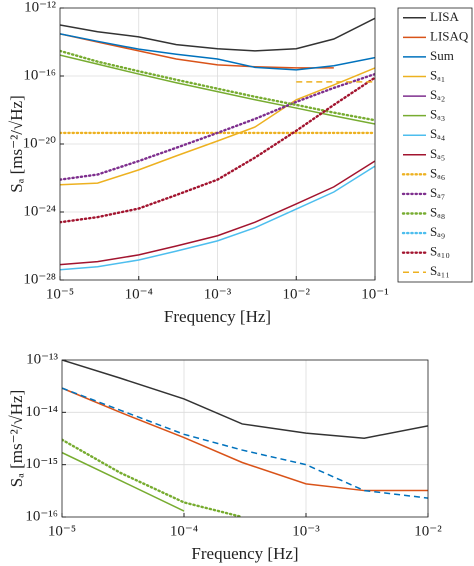  Describe the element at coordinates (437, 153) in the screenshot. I see `legend-label: Sₐ₅` at that location.